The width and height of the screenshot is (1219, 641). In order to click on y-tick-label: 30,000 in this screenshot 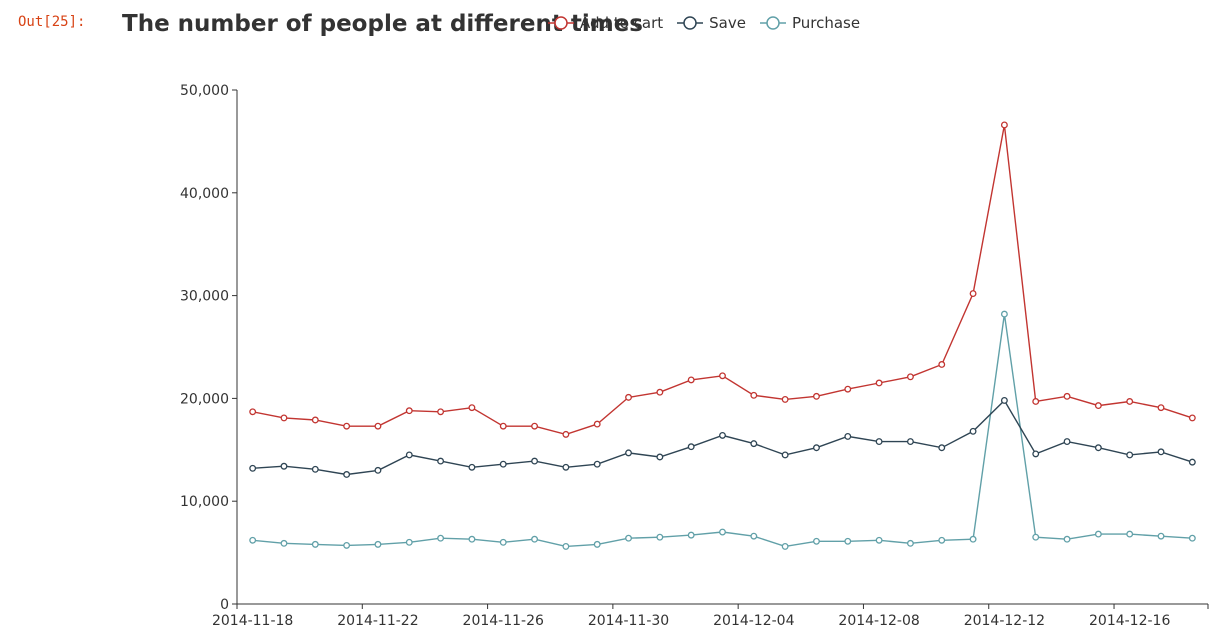, I will do `click(204, 297)`.